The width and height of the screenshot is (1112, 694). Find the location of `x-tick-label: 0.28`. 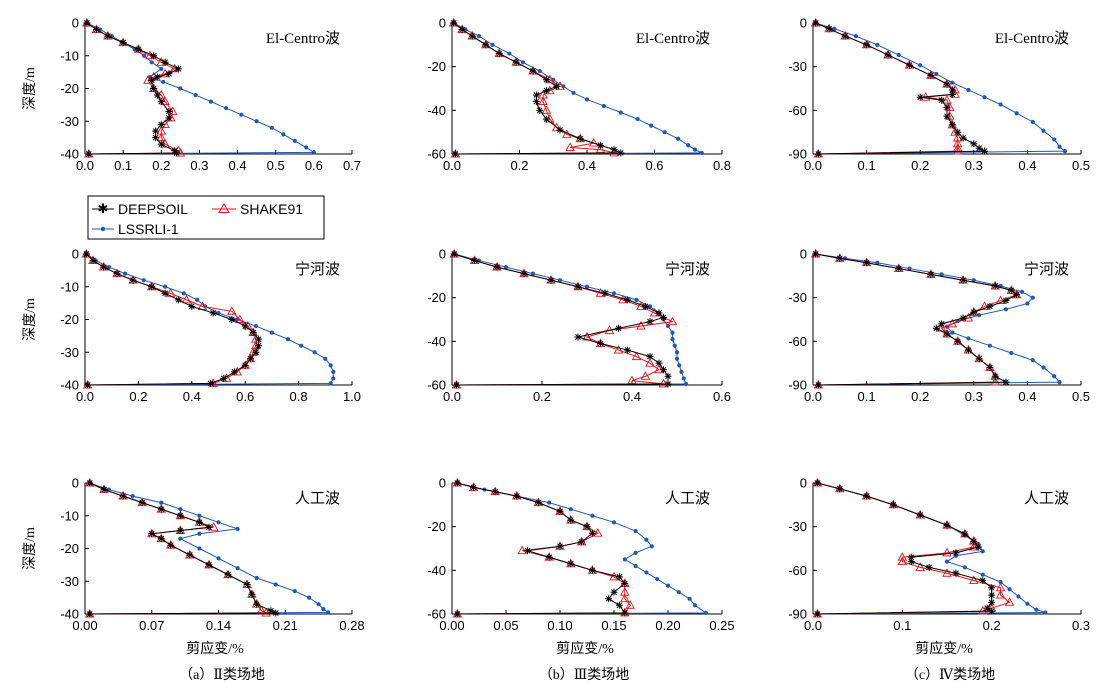

x-tick-label: 0.28 is located at coordinates (351, 625).